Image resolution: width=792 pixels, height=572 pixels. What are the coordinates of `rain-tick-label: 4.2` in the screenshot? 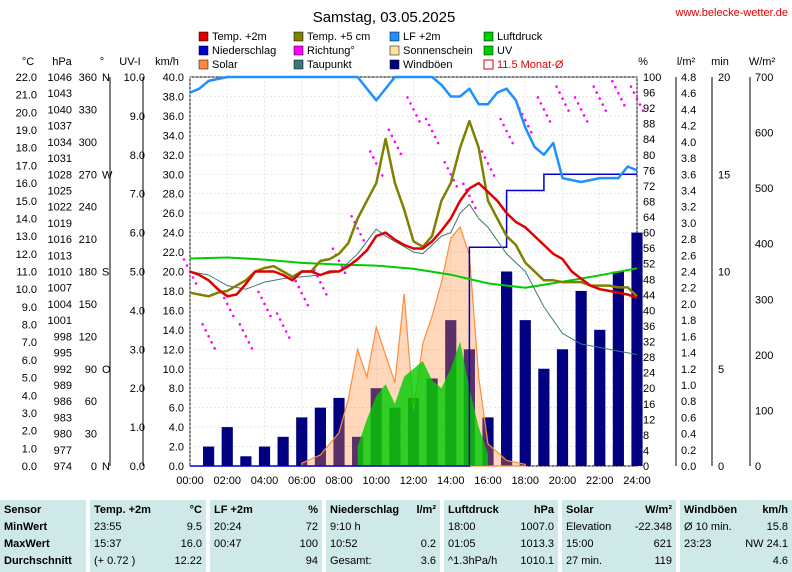 It's located at (688, 127).